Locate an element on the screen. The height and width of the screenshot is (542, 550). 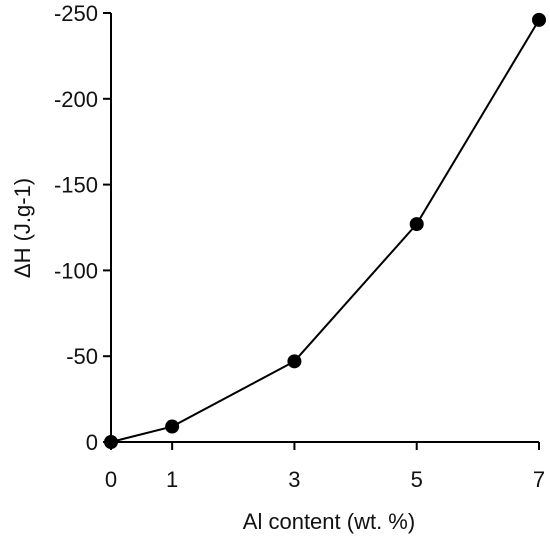
x-tick-label: 1 is located at coordinates (172, 479).